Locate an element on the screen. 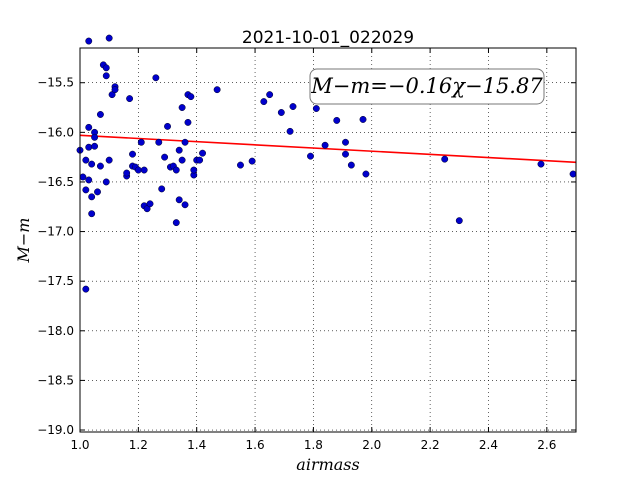 This screenshot has width=640, height=480. fit-line is located at coordinates (328, 149).